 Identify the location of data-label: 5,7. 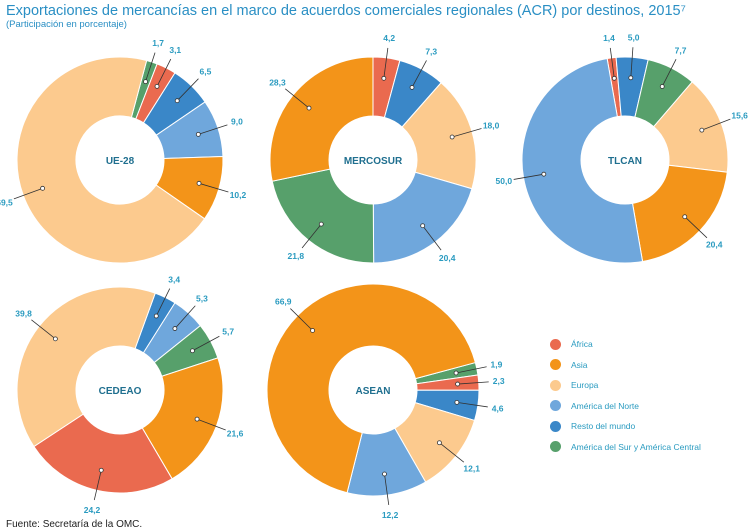
(228, 331).